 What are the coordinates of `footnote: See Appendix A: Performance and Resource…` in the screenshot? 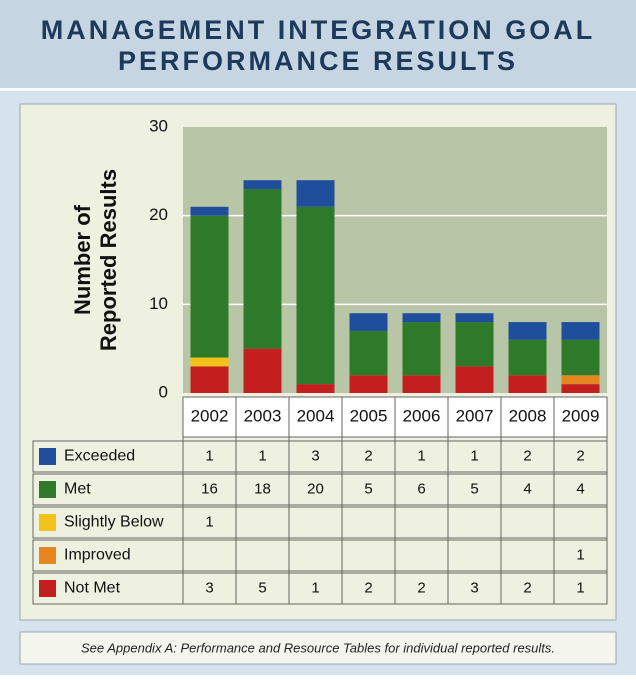 It's located at (318, 647).